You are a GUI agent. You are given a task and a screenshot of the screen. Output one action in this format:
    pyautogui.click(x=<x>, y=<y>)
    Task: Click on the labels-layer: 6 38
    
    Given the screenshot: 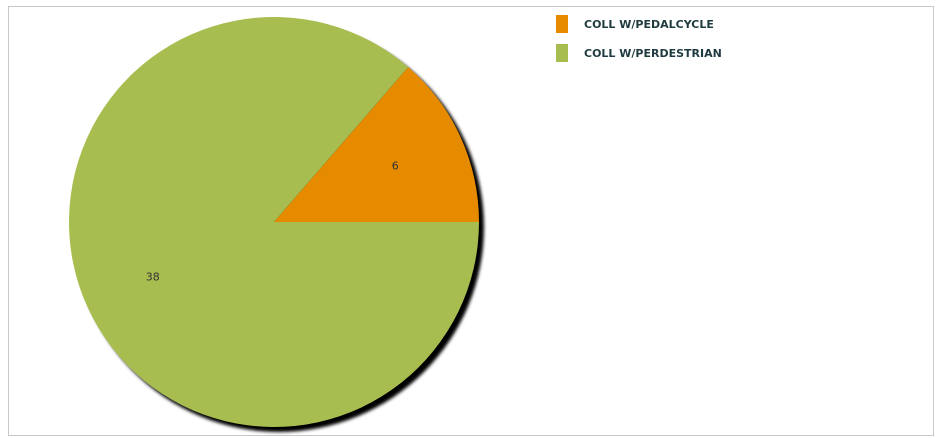 What is the action you would take?
    pyautogui.click(x=272, y=222)
    